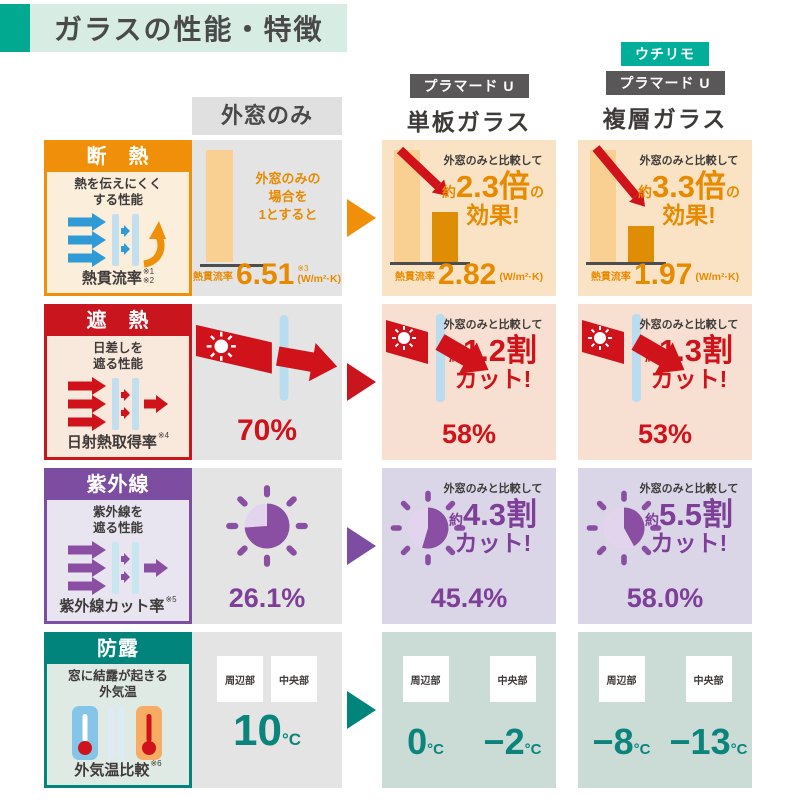 The image size is (800, 800). I want to click on temperature-value: 10°C, so click(267, 730).